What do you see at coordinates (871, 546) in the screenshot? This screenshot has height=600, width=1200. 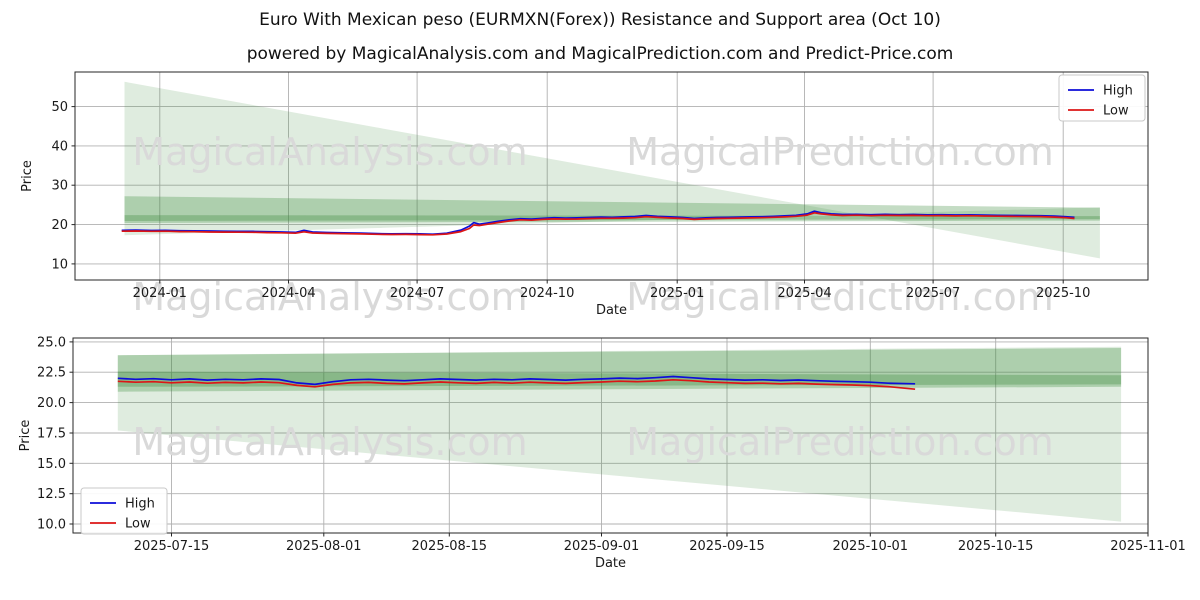 I see `x-tick-label: 2025-10-01` at bounding box center [871, 546].